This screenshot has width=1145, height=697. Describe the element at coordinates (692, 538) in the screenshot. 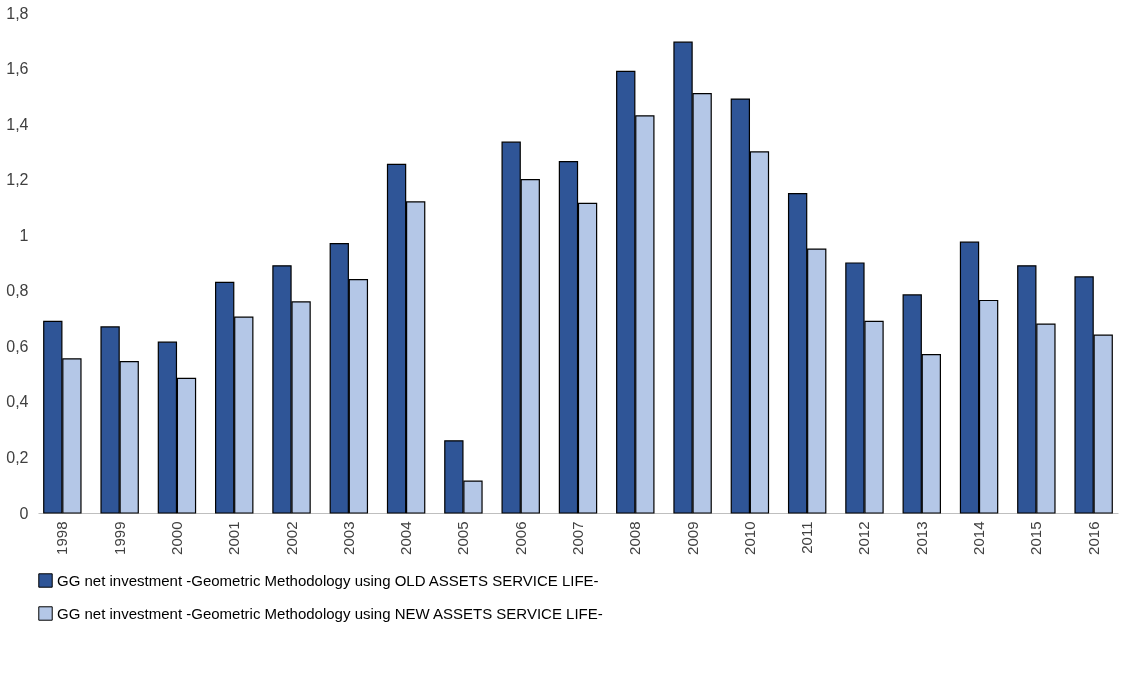

I see `x-tick-label: 2009` at that location.